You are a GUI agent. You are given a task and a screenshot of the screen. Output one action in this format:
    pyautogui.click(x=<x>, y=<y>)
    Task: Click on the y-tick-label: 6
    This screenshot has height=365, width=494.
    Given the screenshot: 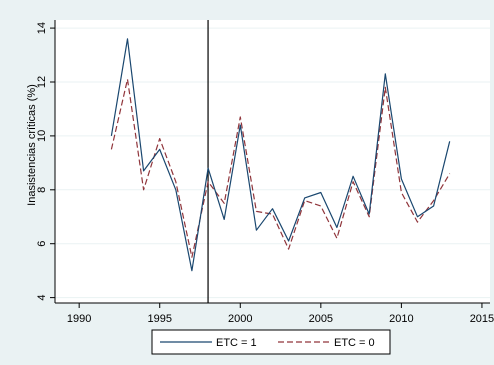 What is the action you would take?
    pyautogui.click(x=42, y=244)
    